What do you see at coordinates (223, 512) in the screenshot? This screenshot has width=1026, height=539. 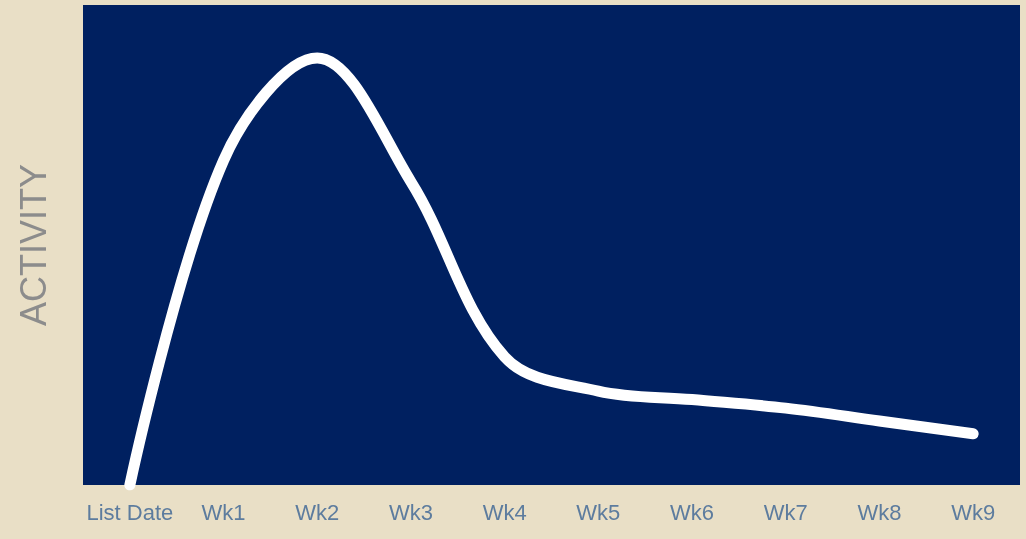 I see `x-tick-label: Wk1` at bounding box center [223, 512].